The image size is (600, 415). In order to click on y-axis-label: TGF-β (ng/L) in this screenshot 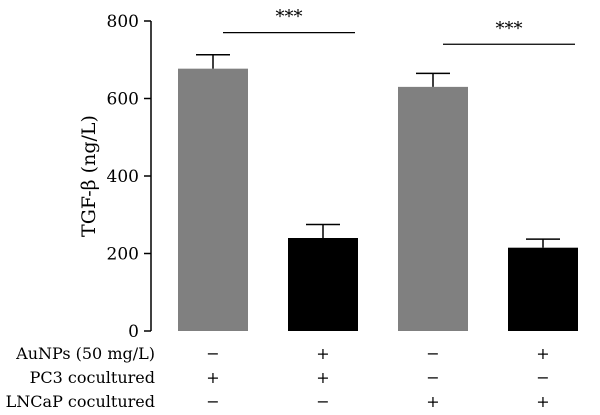, I will do `click(89, 176)`.